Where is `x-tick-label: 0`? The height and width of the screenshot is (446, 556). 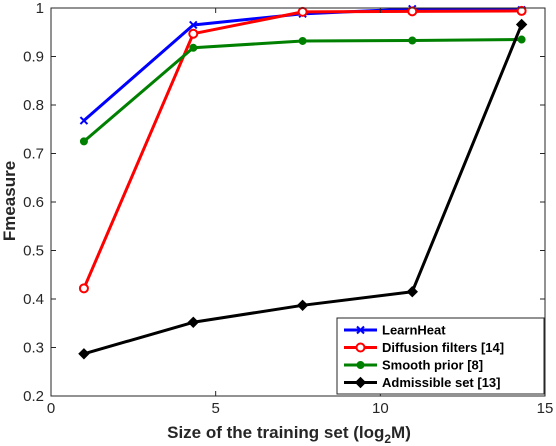 x-tick-label: 0 is located at coordinates (51, 408).